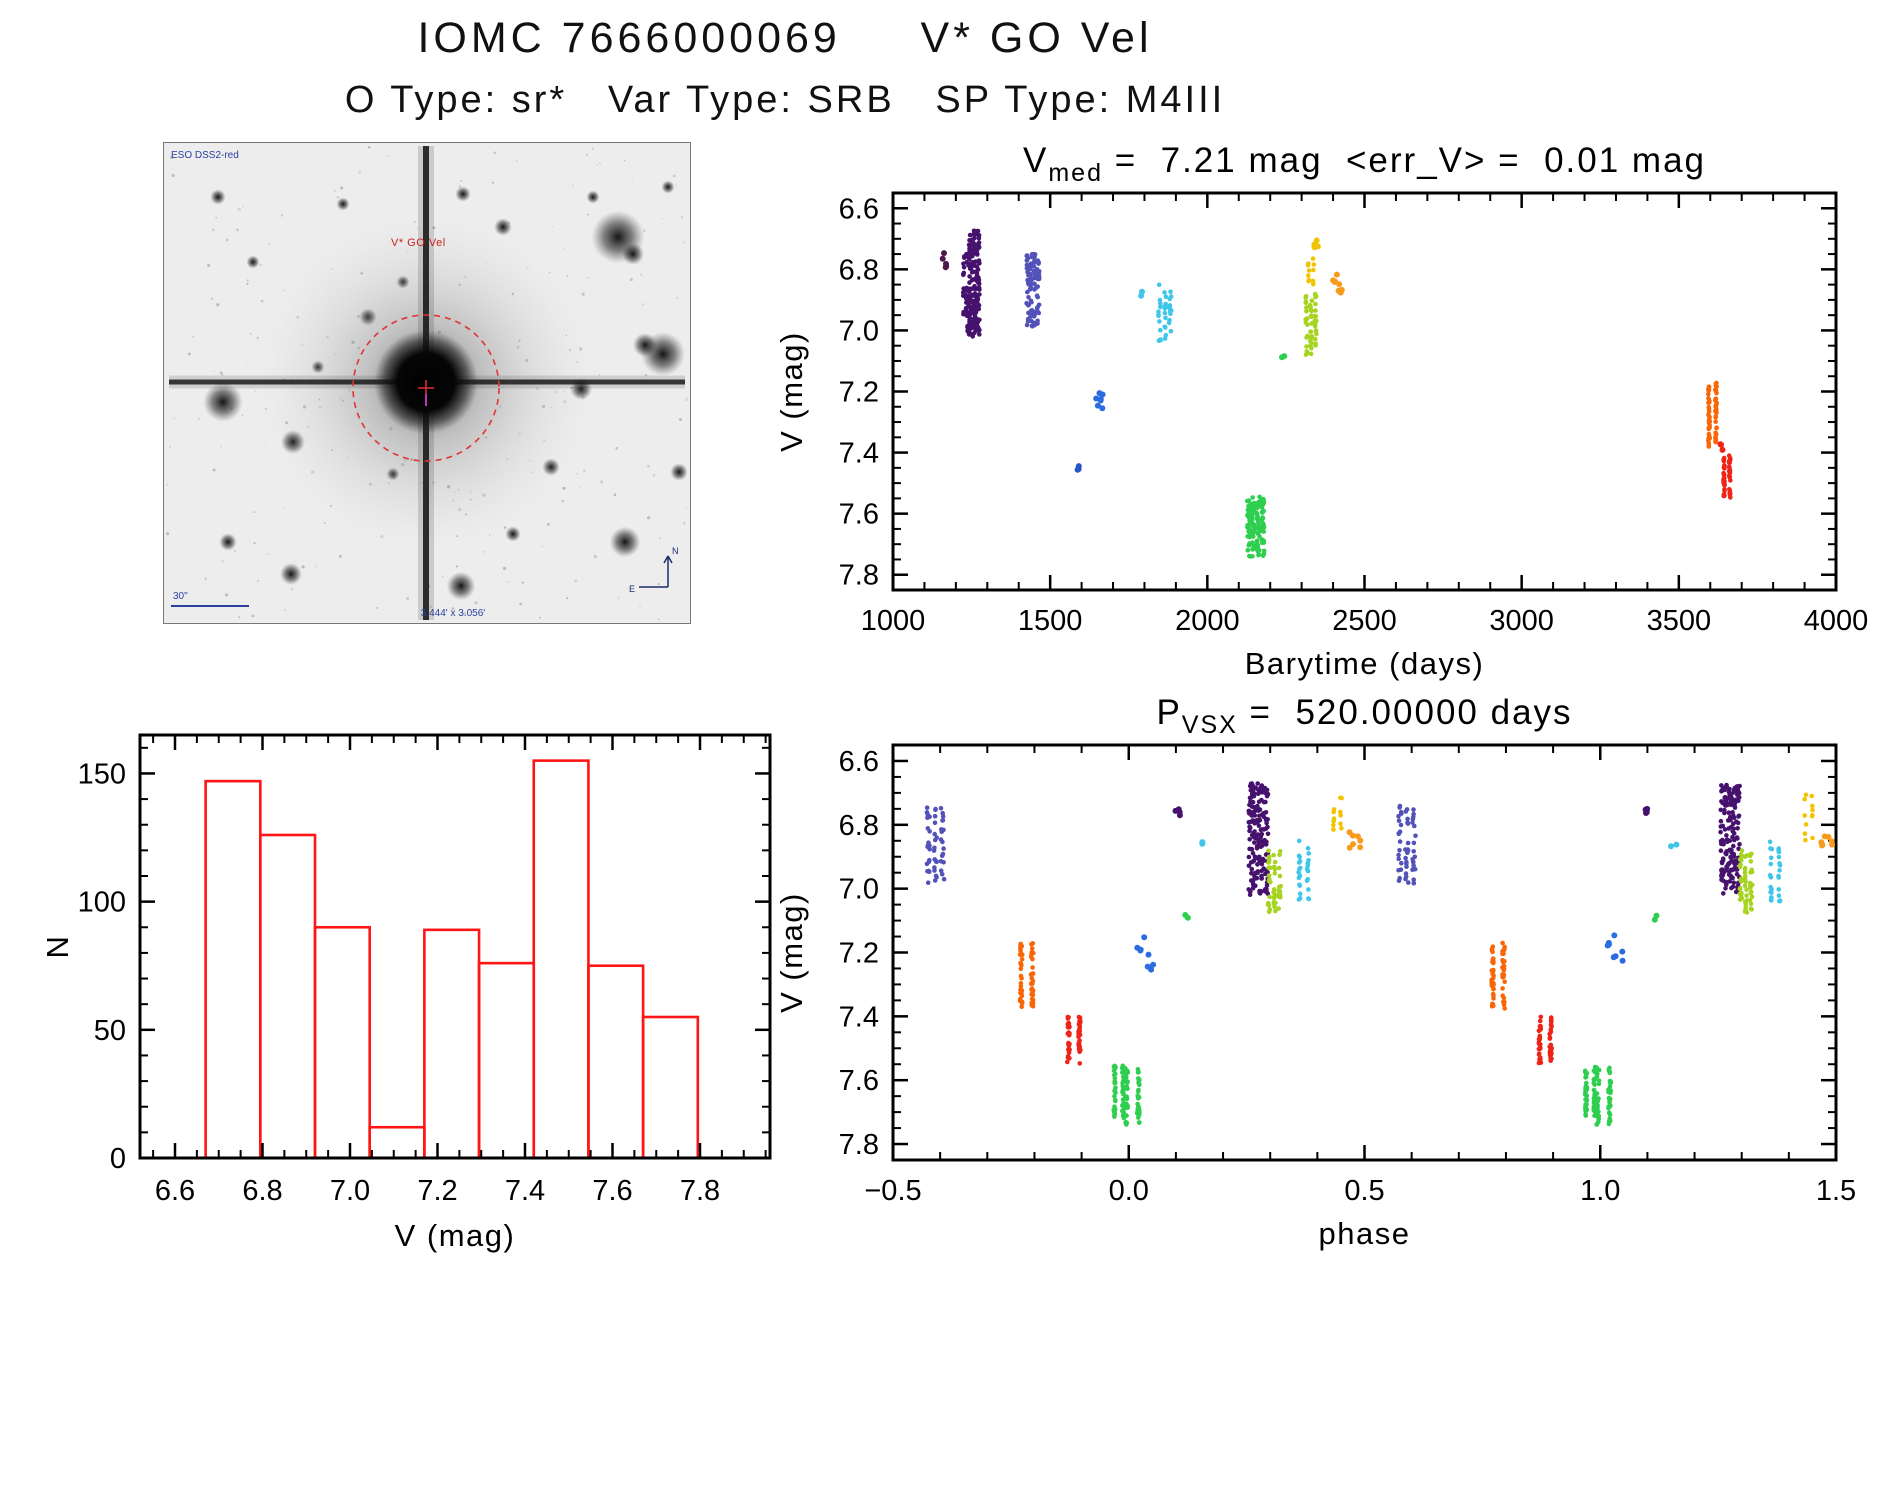  I want to click on fov-label: 3.444' x 3.056', so click(453, 613).